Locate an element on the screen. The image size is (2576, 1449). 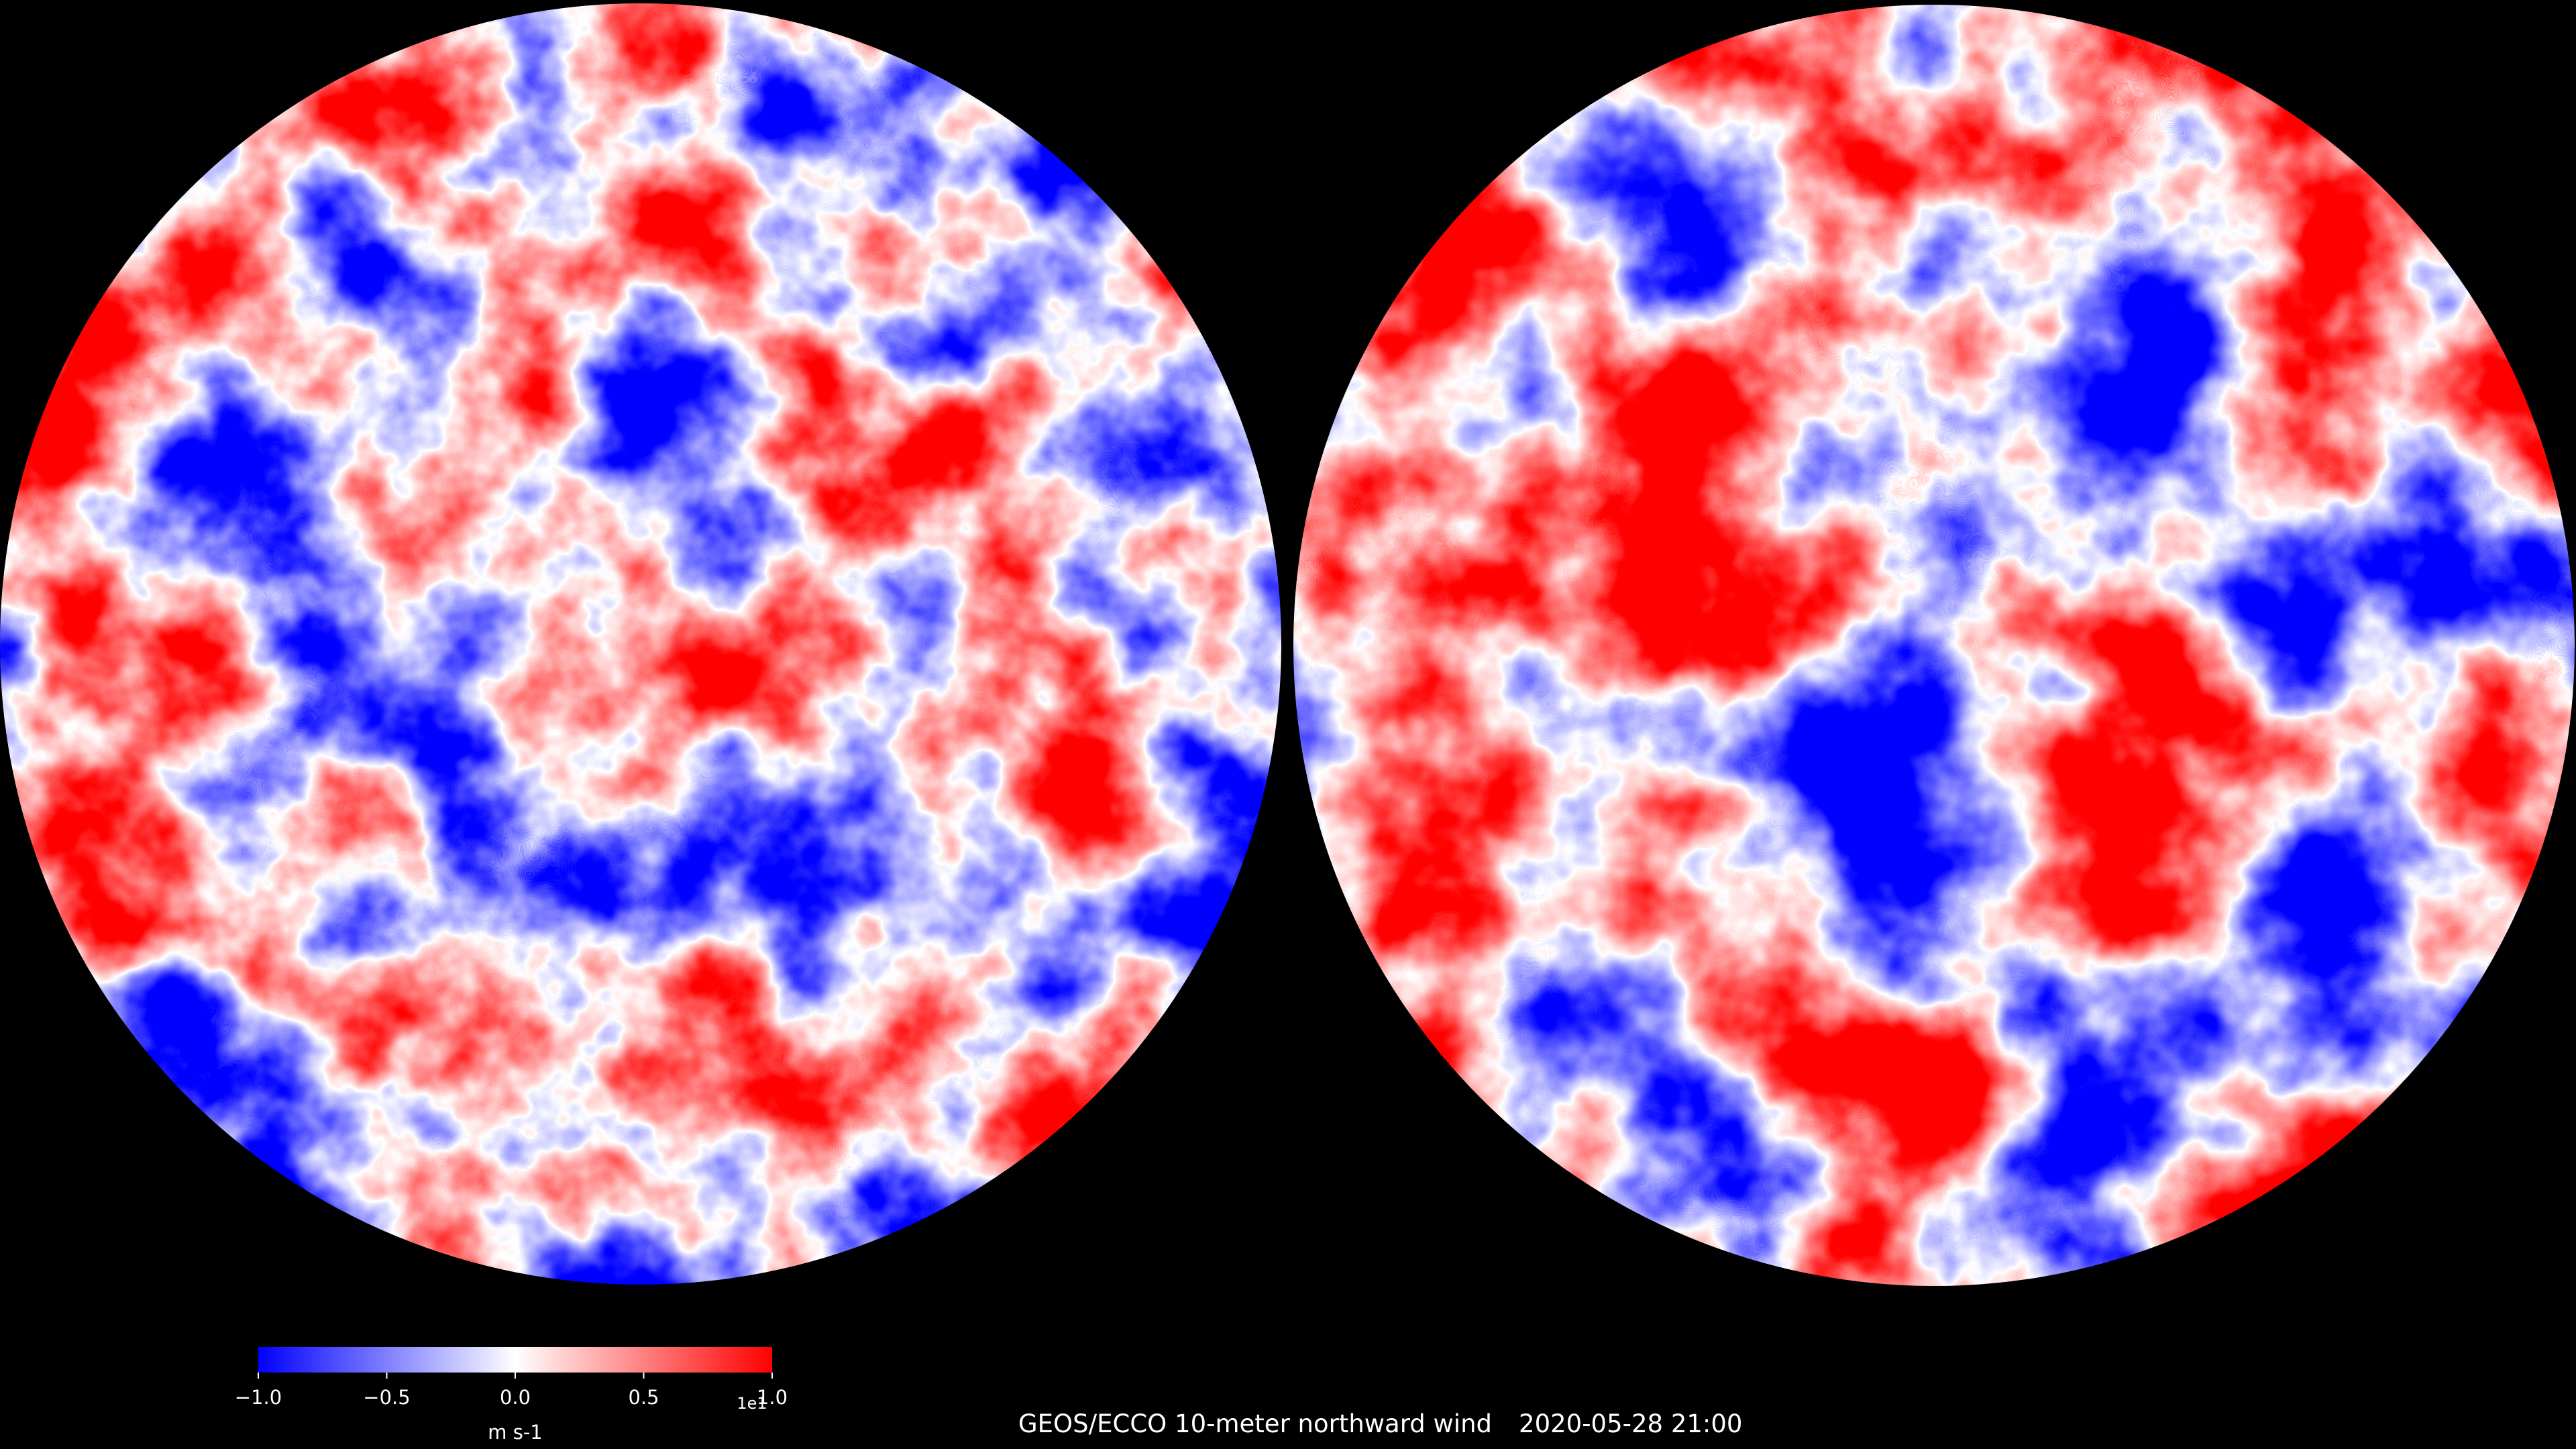
colorbar-gradient is located at coordinates (515, 1360).